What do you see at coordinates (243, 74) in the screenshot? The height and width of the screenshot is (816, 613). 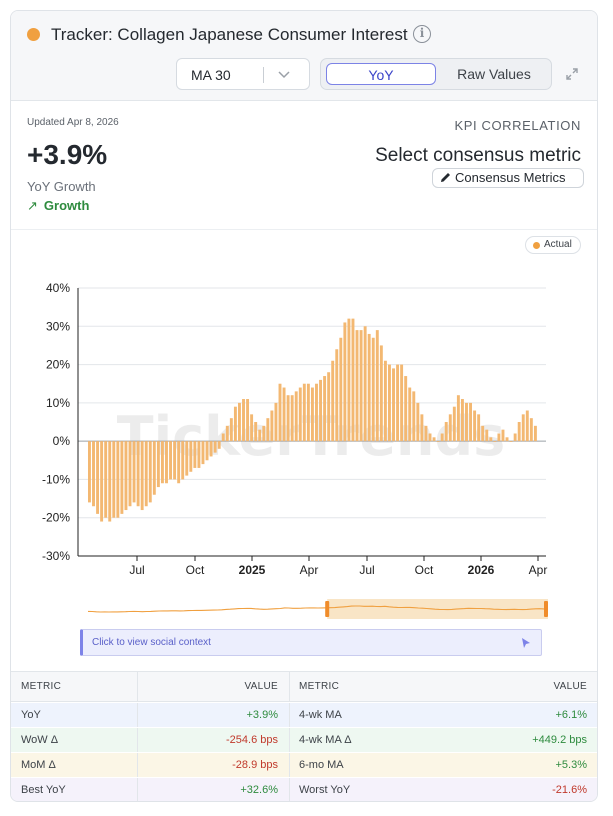 I see `moving-average-select: MA 30` at bounding box center [243, 74].